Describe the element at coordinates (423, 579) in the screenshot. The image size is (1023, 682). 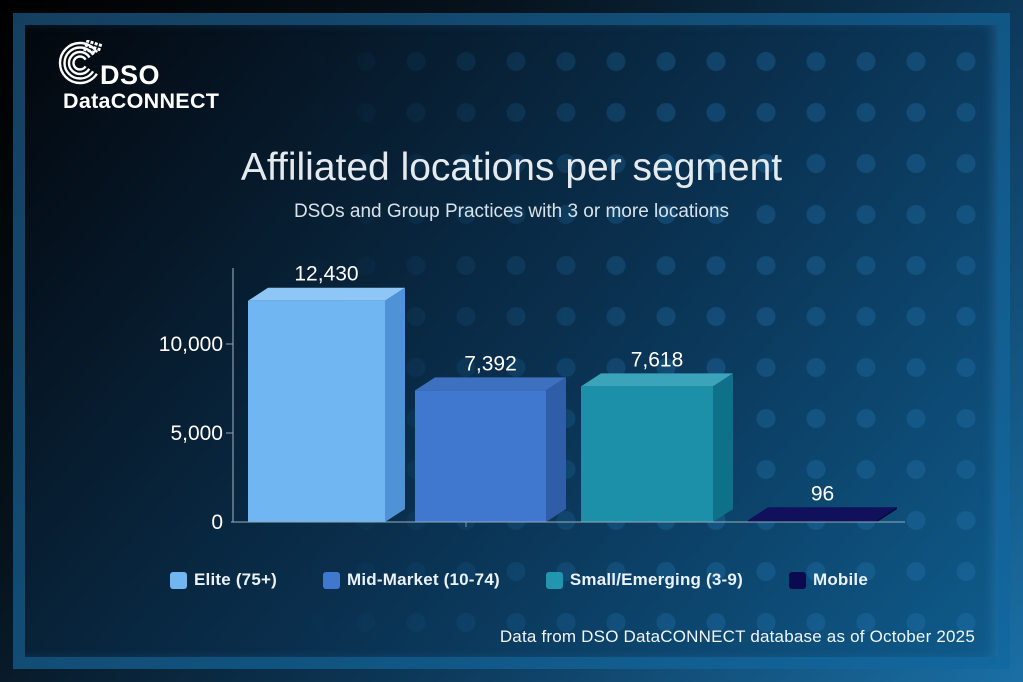
I see `legend-label: Mid-Market (10-74)` at that location.